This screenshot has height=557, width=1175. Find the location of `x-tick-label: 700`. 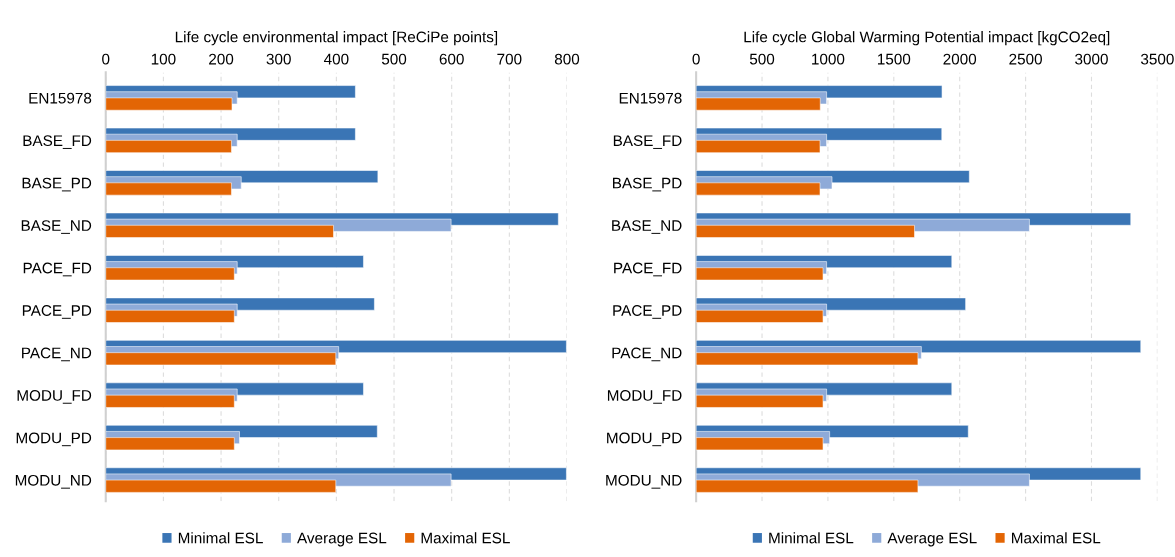

x-tick-label: 700 is located at coordinates (509, 59).